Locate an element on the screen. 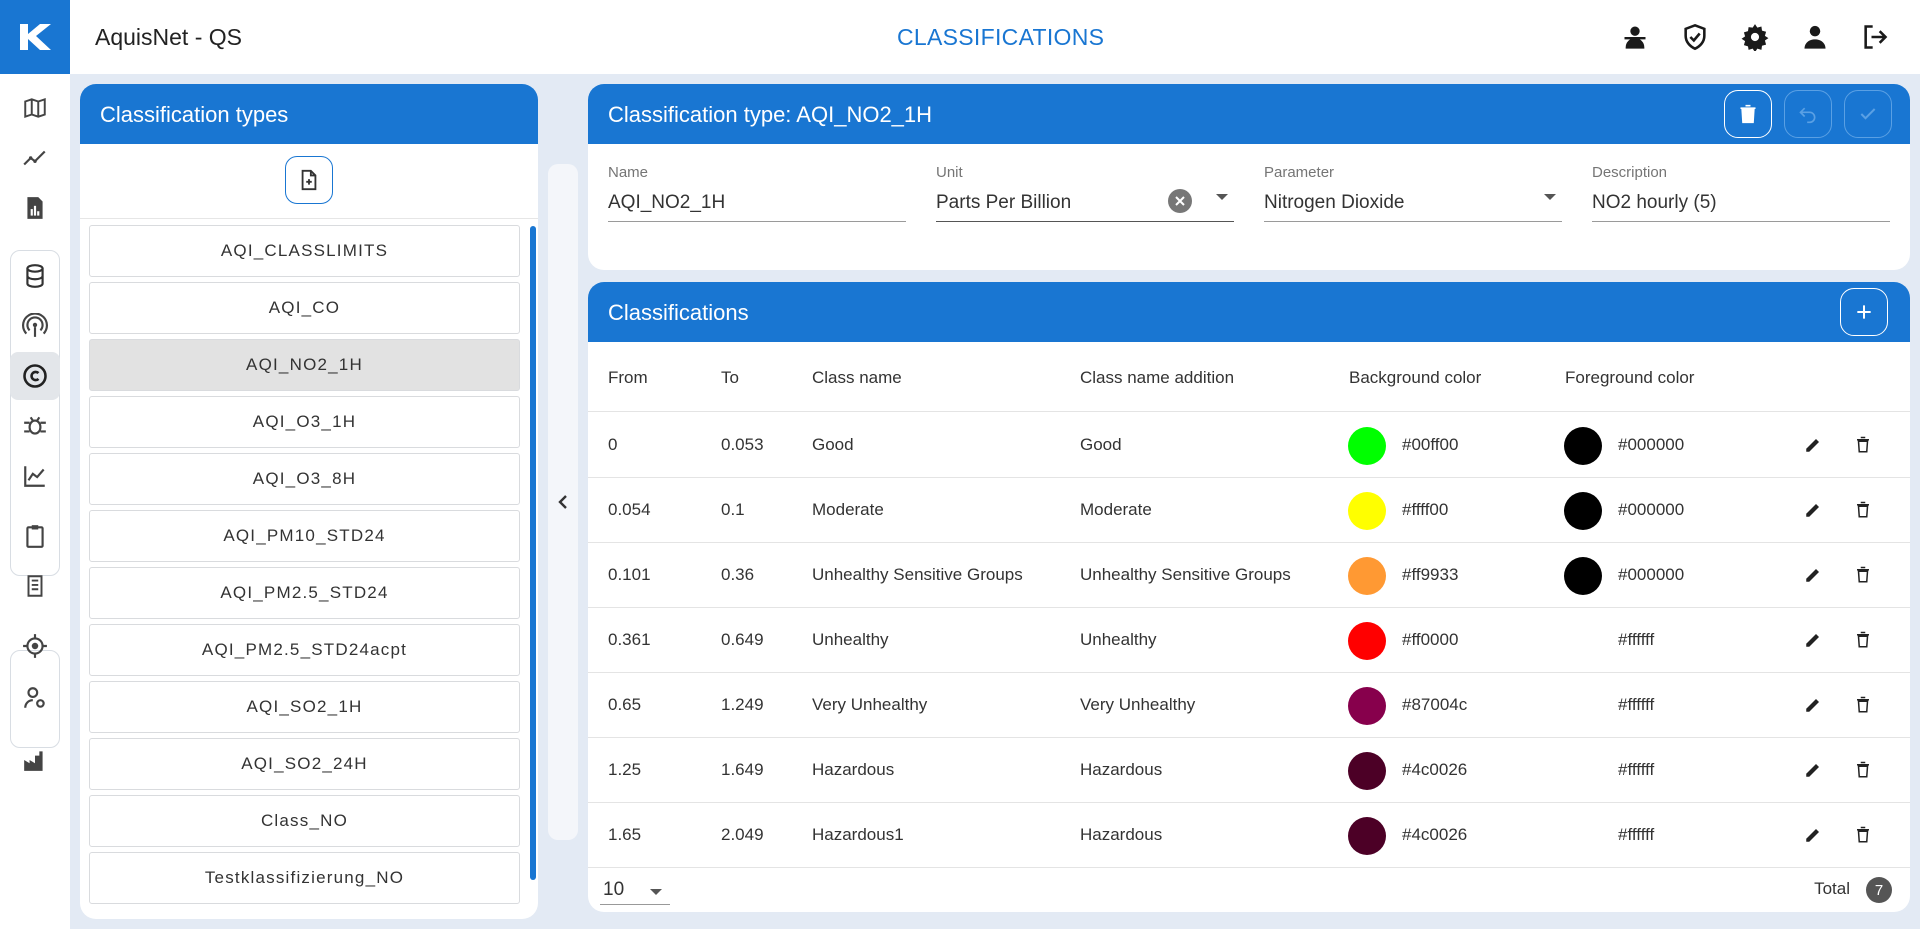 The width and height of the screenshot is (1920, 929). nav-tasks is located at coordinates (35, 536).